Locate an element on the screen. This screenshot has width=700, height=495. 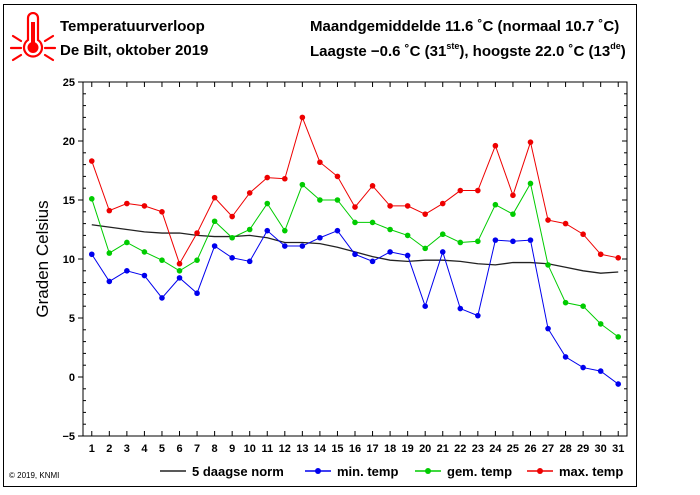
x-tick-label: 10 is located at coordinates (250, 449).